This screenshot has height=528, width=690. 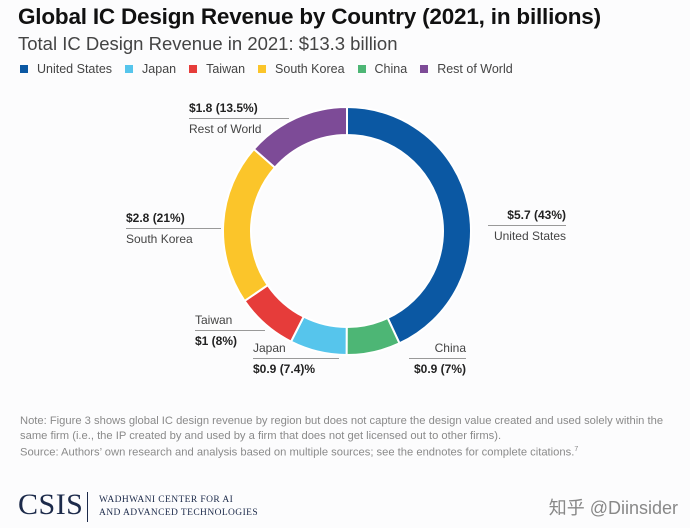 I want to click on donut-slice-united-states, so click(x=409, y=225).